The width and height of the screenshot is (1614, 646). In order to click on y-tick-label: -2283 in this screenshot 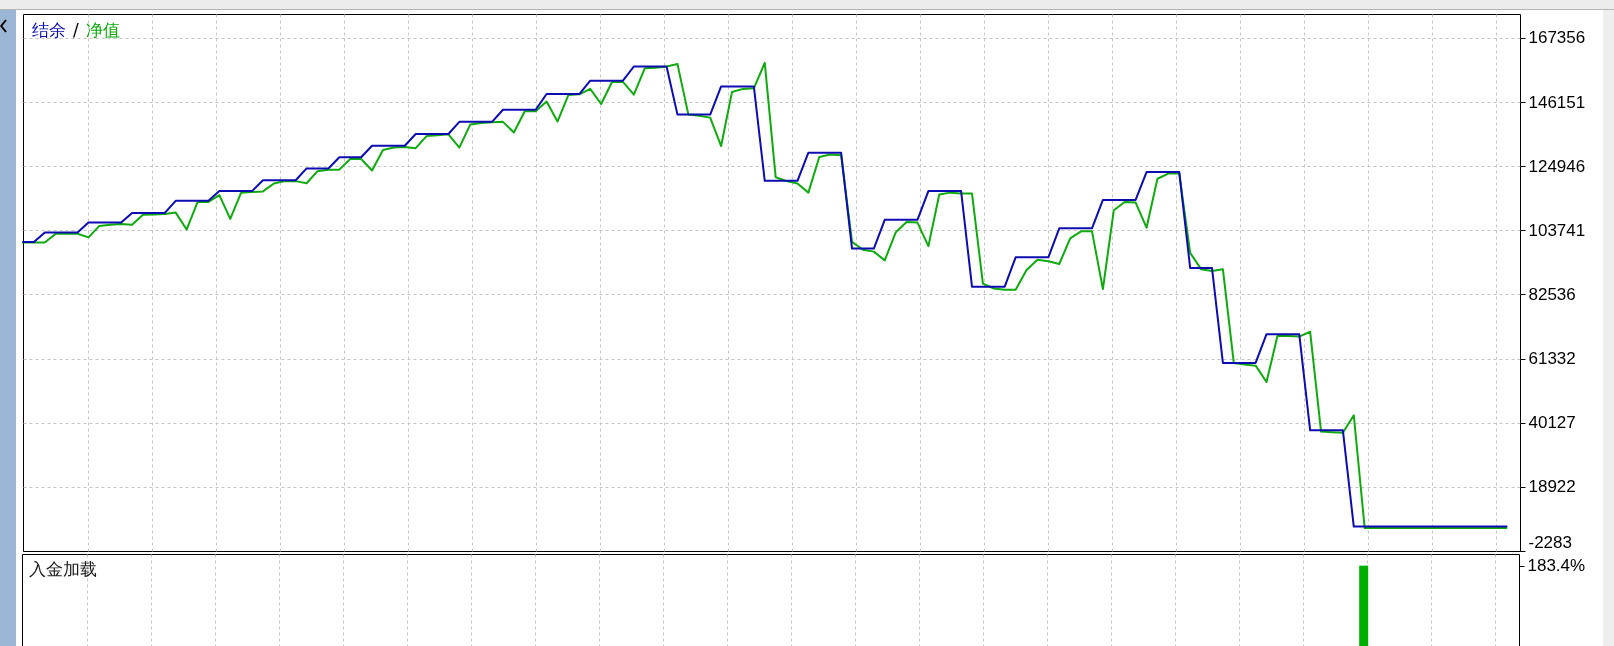, I will do `click(1550, 542)`.